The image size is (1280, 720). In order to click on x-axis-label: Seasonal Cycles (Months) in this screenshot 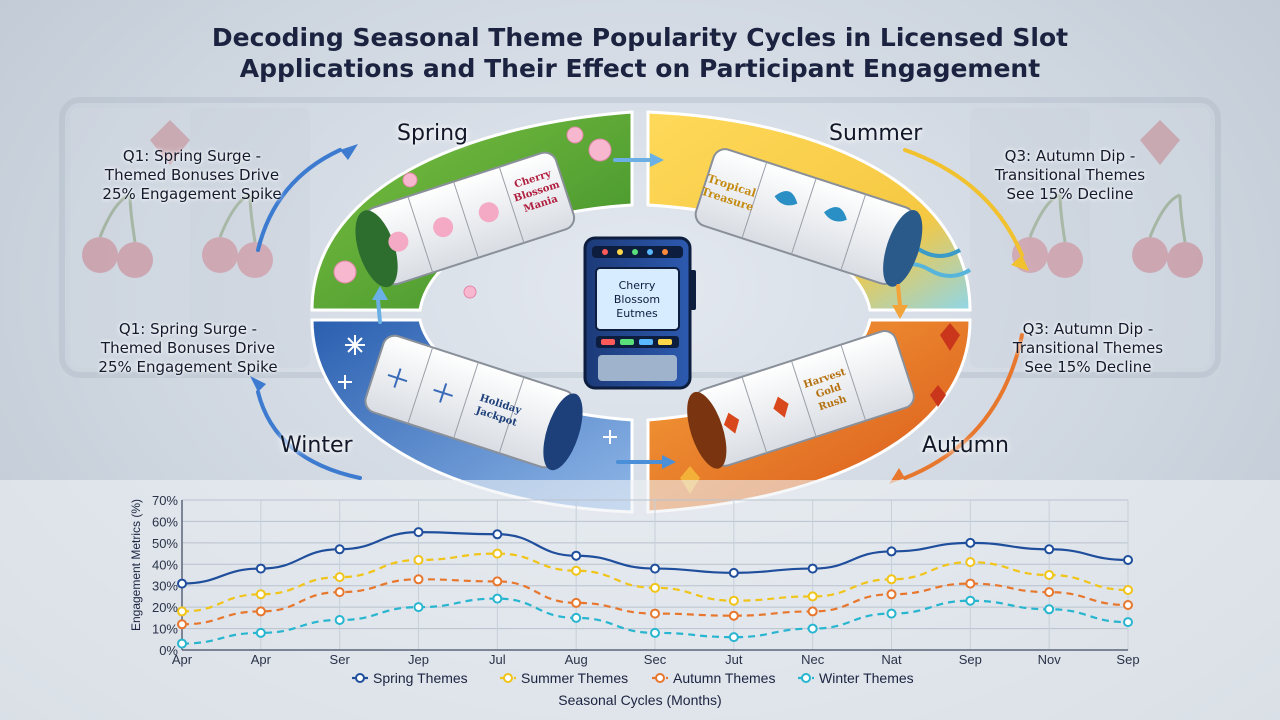, I will do `click(639, 700)`.